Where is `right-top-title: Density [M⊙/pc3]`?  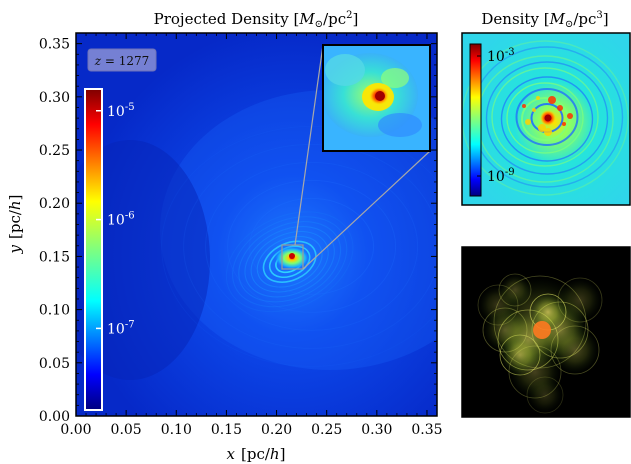 right-top-title: Density [M⊙/pc3] is located at coordinates (544, 20).